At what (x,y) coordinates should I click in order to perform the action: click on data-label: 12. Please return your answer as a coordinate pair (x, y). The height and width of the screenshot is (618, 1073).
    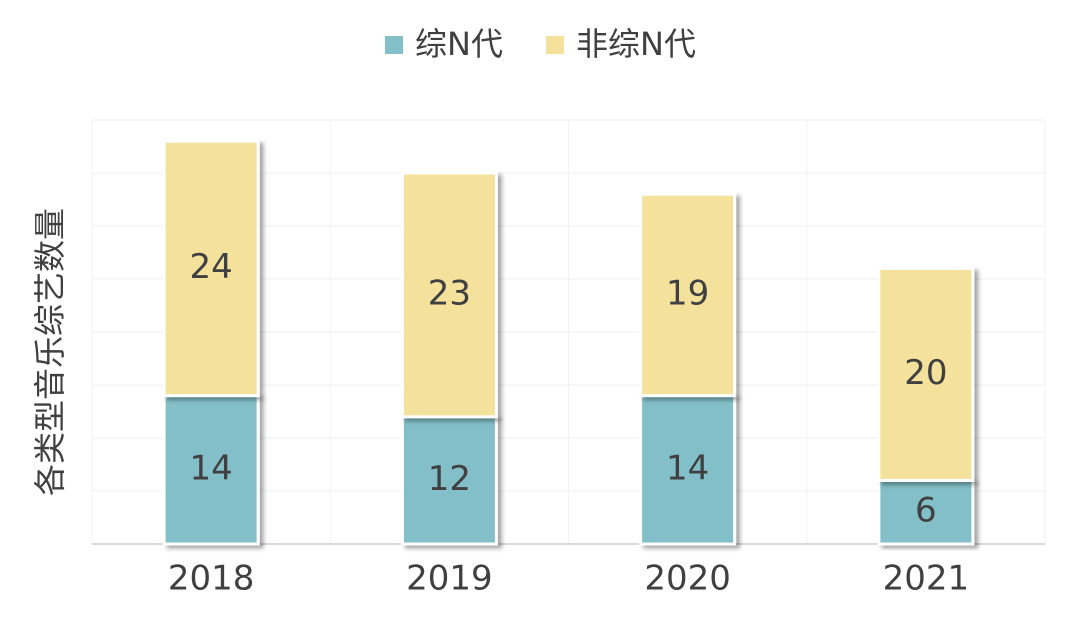
    Looking at the image, I should click on (449, 479).